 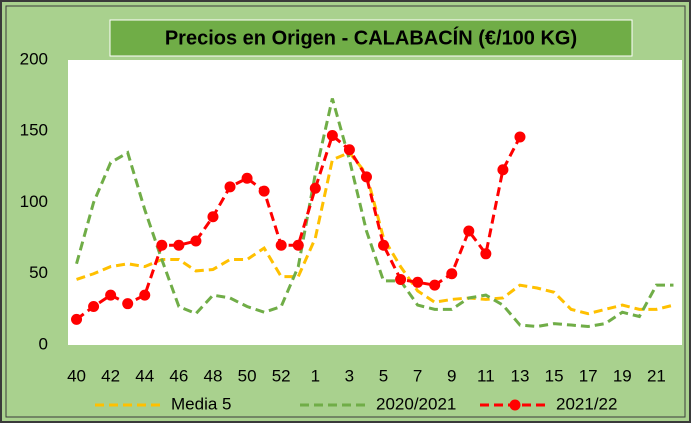 I want to click on chart-title: Precios en Origen - CALABACÍN (€/100 KG), so click(x=371, y=37).